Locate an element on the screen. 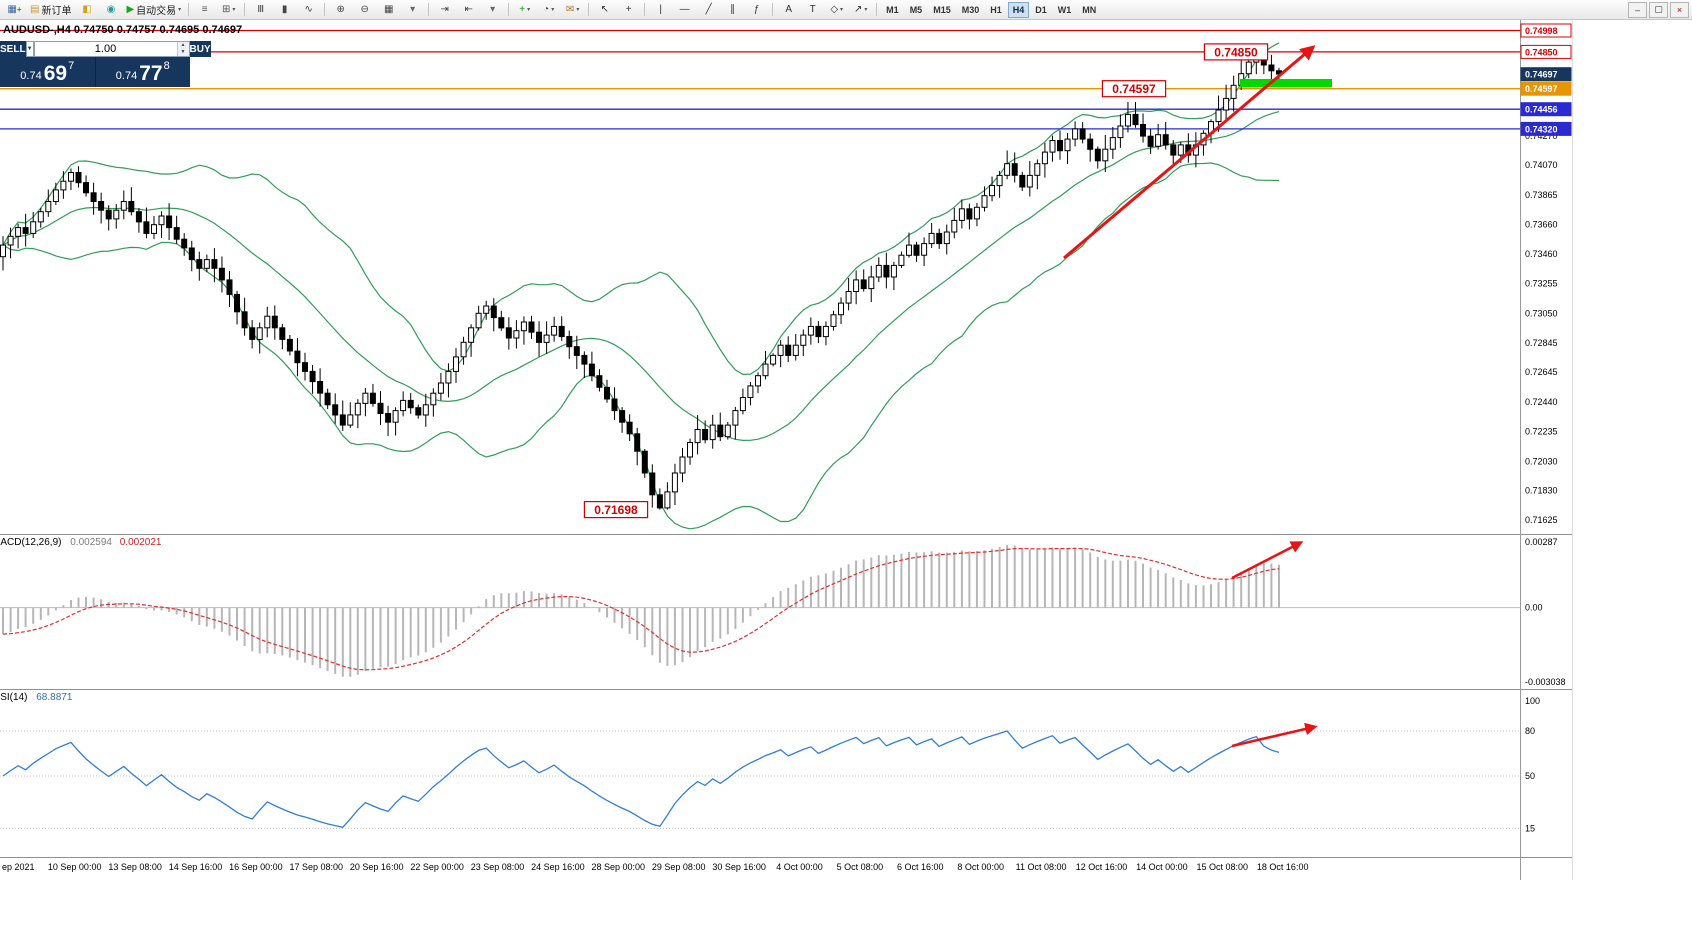  arrange-caret: ▾ is located at coordinates (412, 10).